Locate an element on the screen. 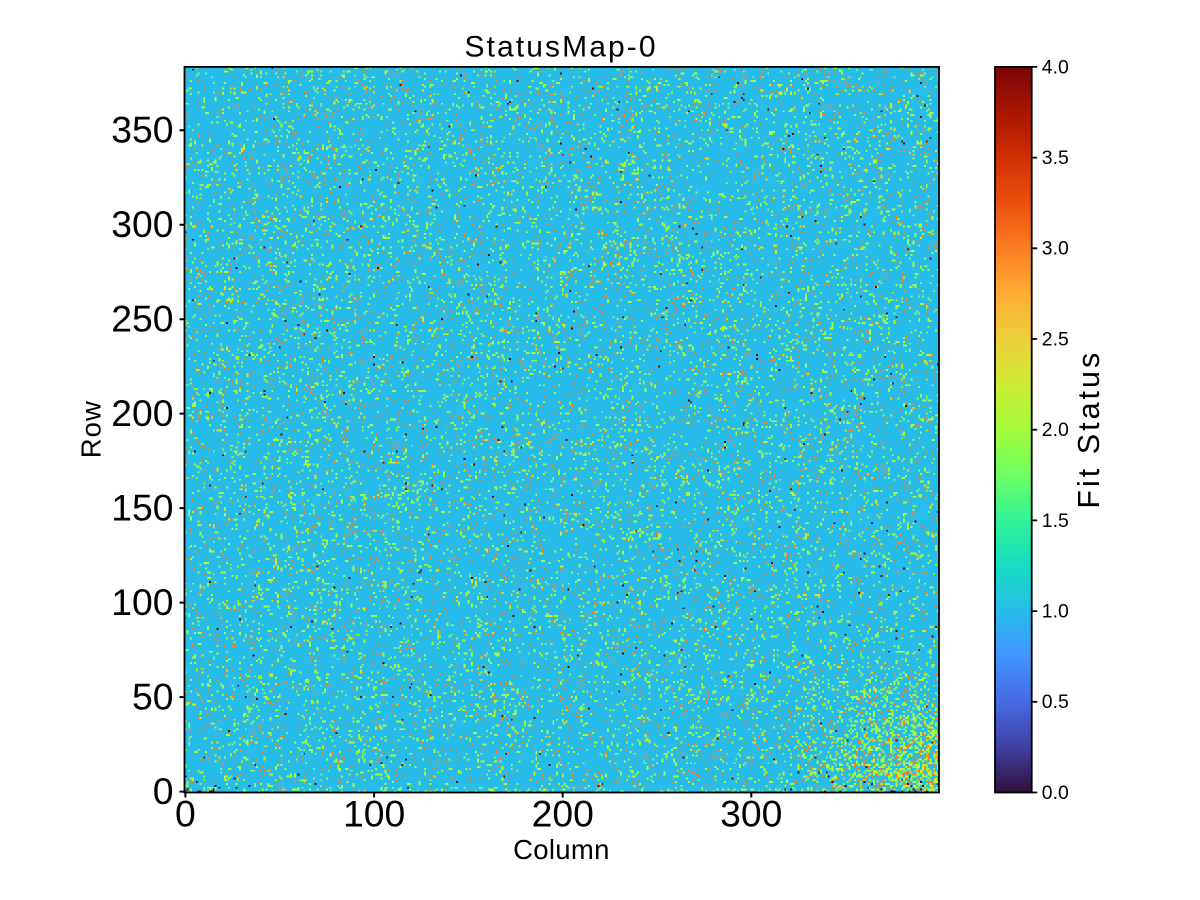 The width and height of the screenshot is (1200, 900). svg-text: 2.0 is located at coordinates (1055, 430).